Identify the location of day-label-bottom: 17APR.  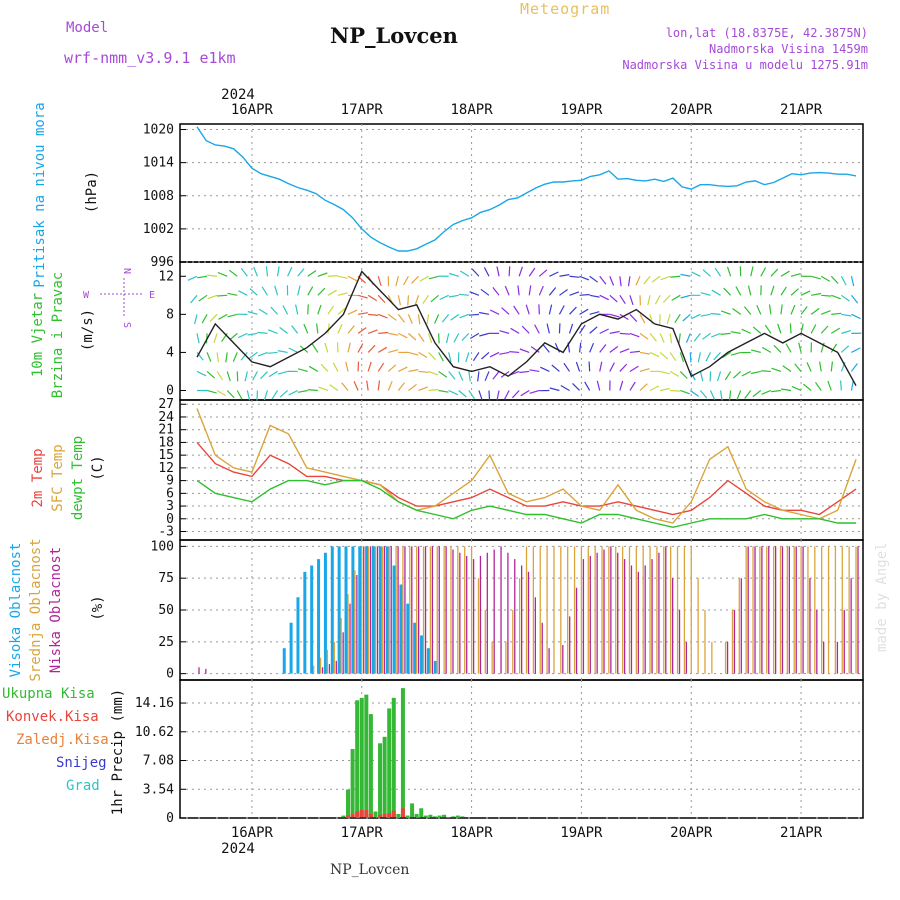
(362, 833).